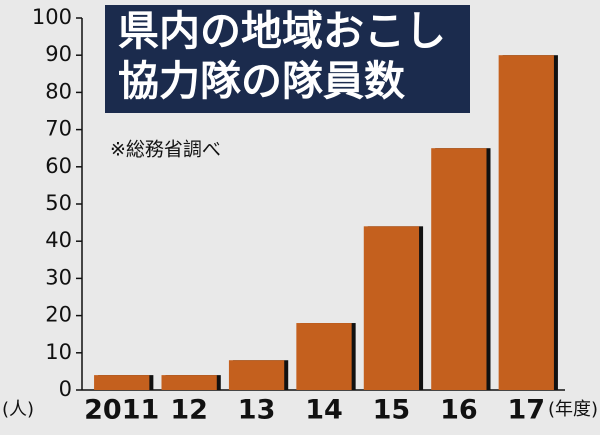 The width and height of the screenshot is (600, 435). Describe the element at coordinates (58, 129) in the screenshot. I see `y-tick-label: 70` at that location.